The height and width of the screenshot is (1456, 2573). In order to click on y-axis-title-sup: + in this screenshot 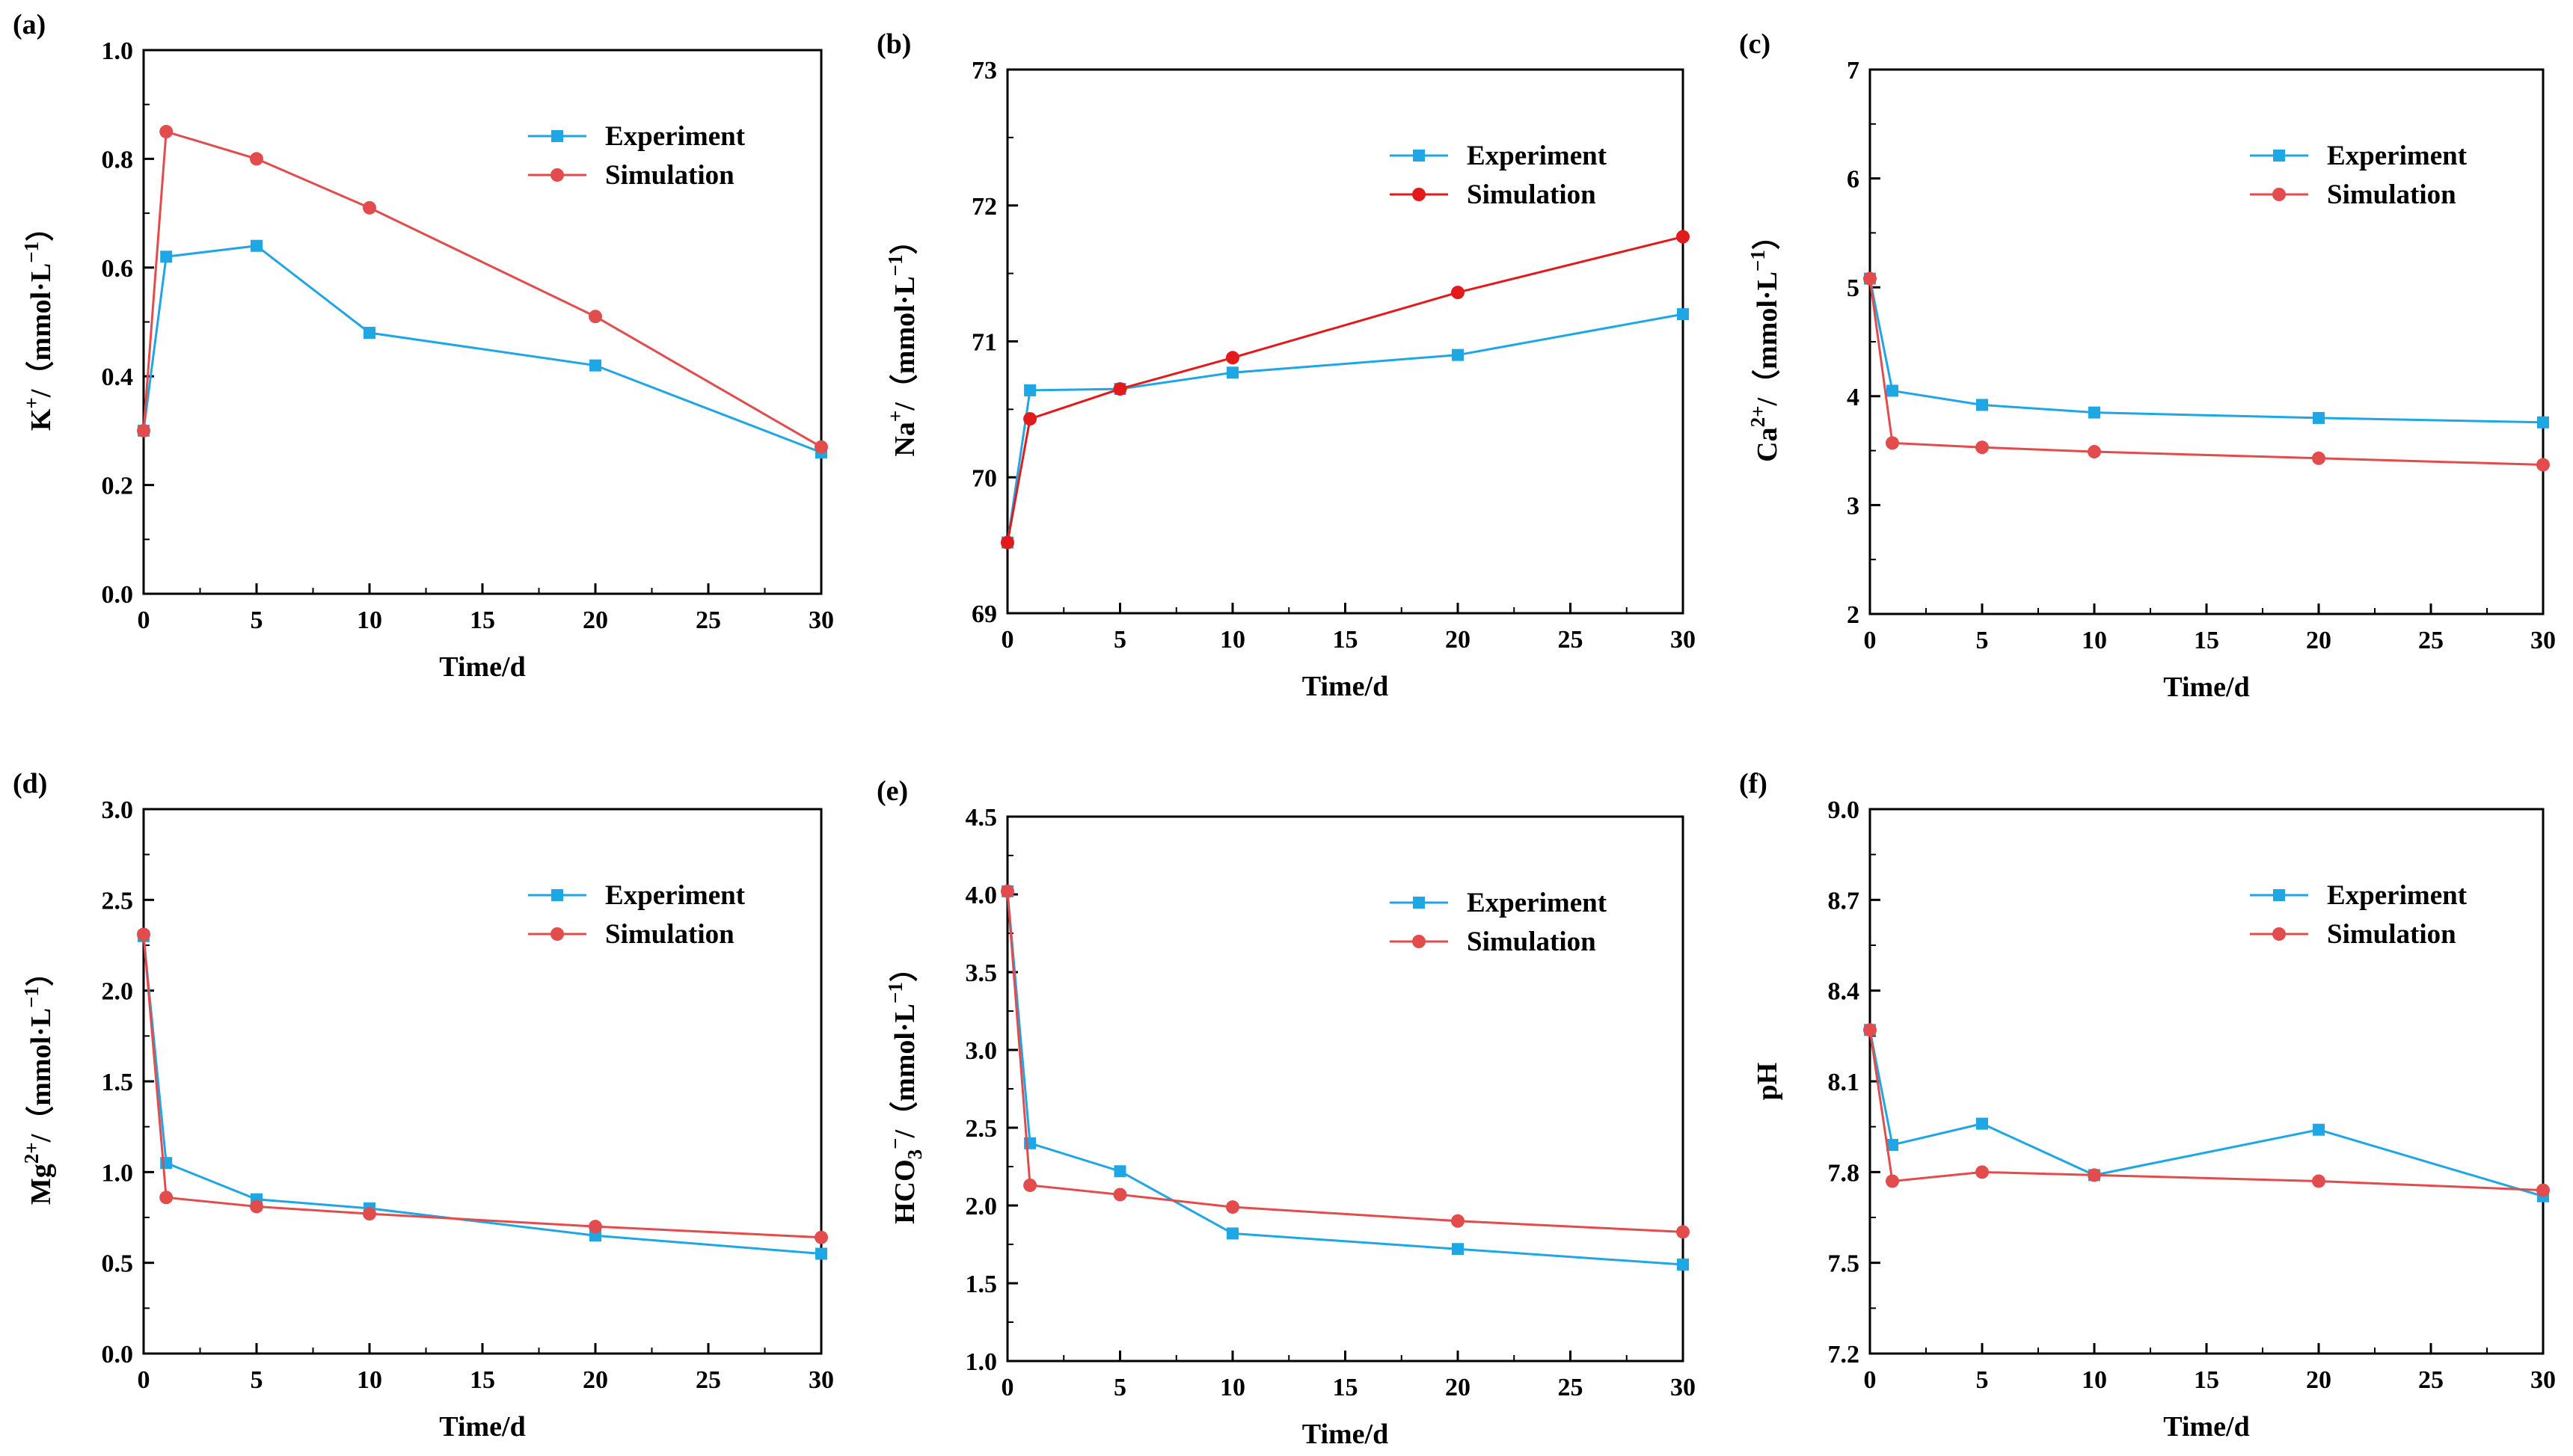, I will do `click(31, 402)`.